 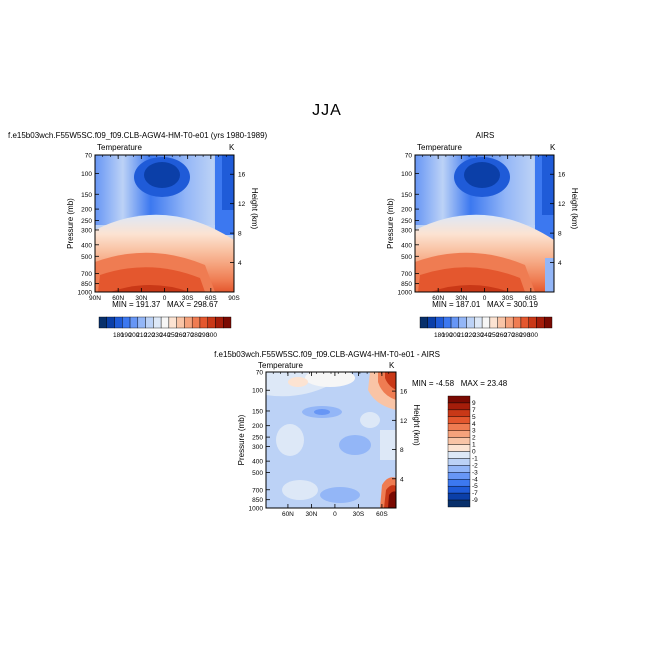 I want to click on y2tick-label-diff-12: 12, so click(x=404, y=421).